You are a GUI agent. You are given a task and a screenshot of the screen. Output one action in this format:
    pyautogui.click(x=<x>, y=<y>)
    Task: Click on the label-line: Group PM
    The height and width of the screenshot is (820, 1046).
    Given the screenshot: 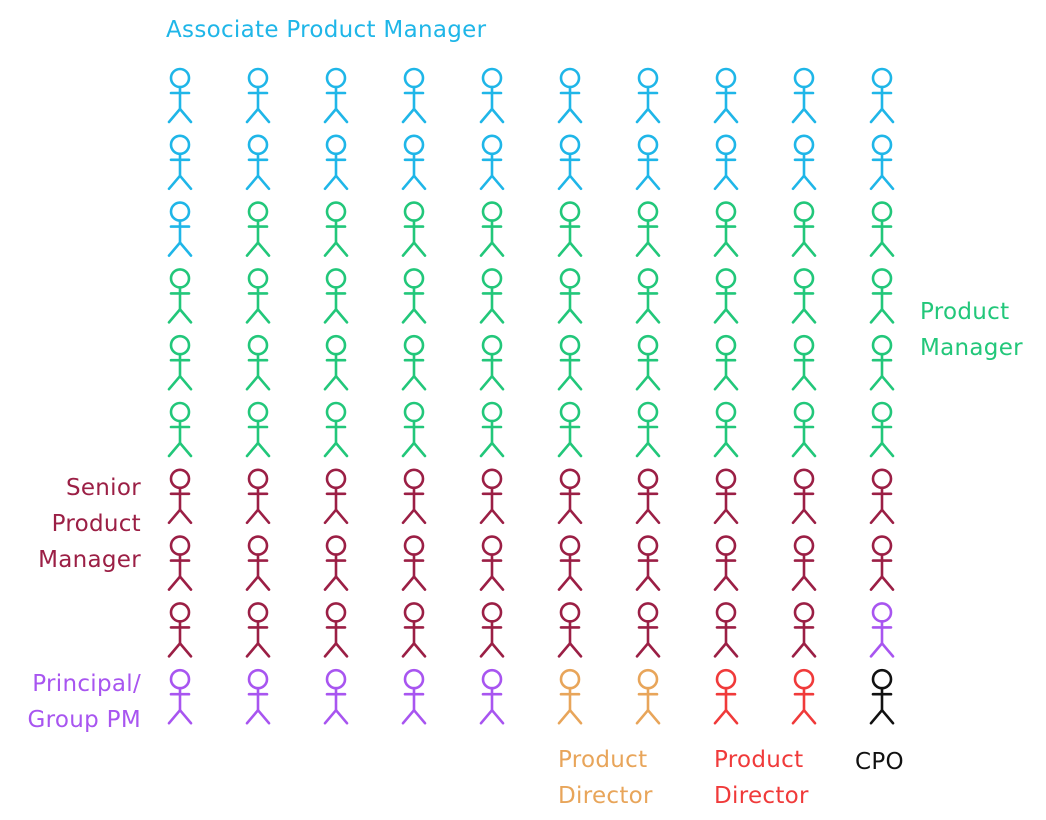 What is the action you would take?
    pyautogui.click(x=84, y=720)
    